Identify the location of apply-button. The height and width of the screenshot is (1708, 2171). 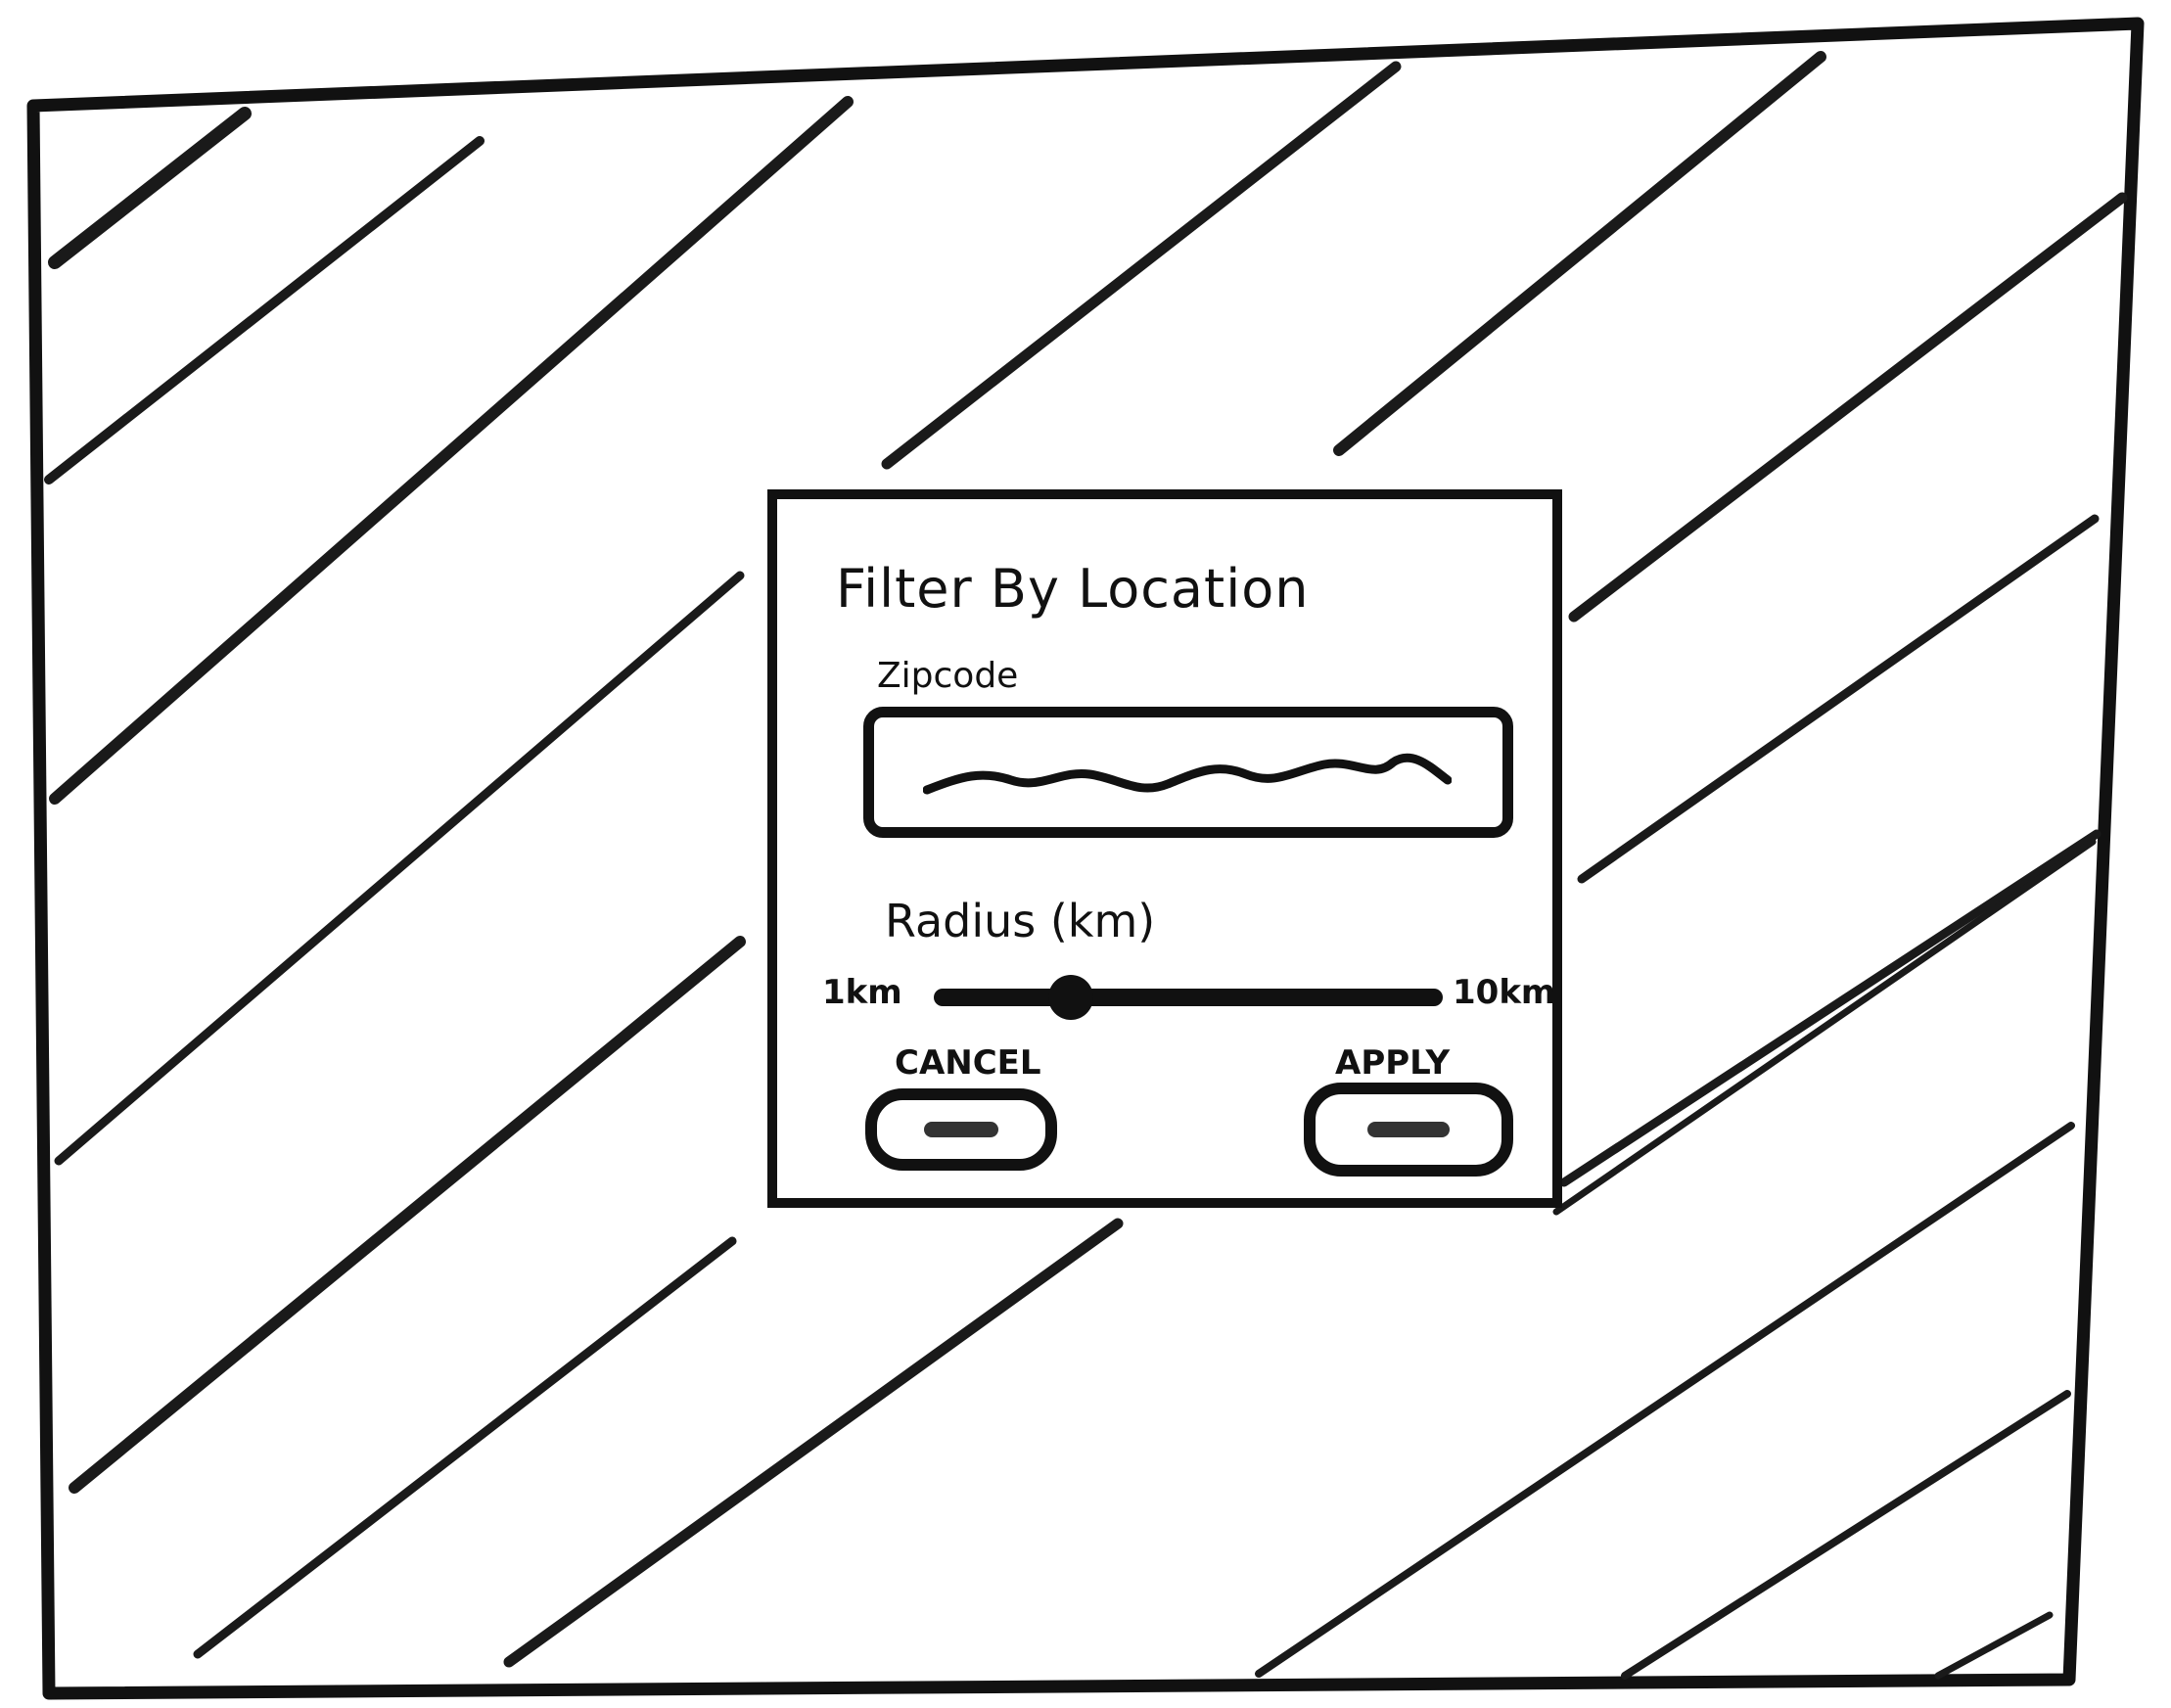
(1409, 1130).